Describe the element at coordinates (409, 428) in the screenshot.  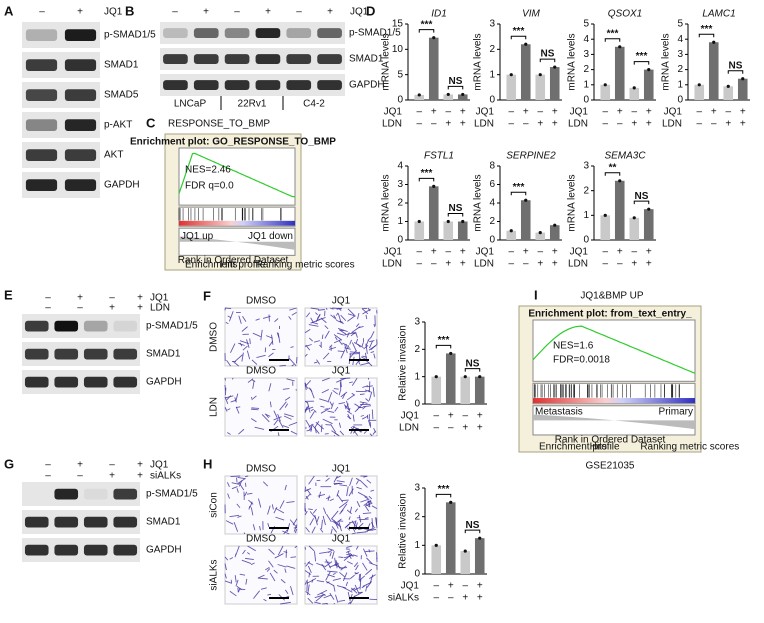
I see `condition-name: LDN` at that location.